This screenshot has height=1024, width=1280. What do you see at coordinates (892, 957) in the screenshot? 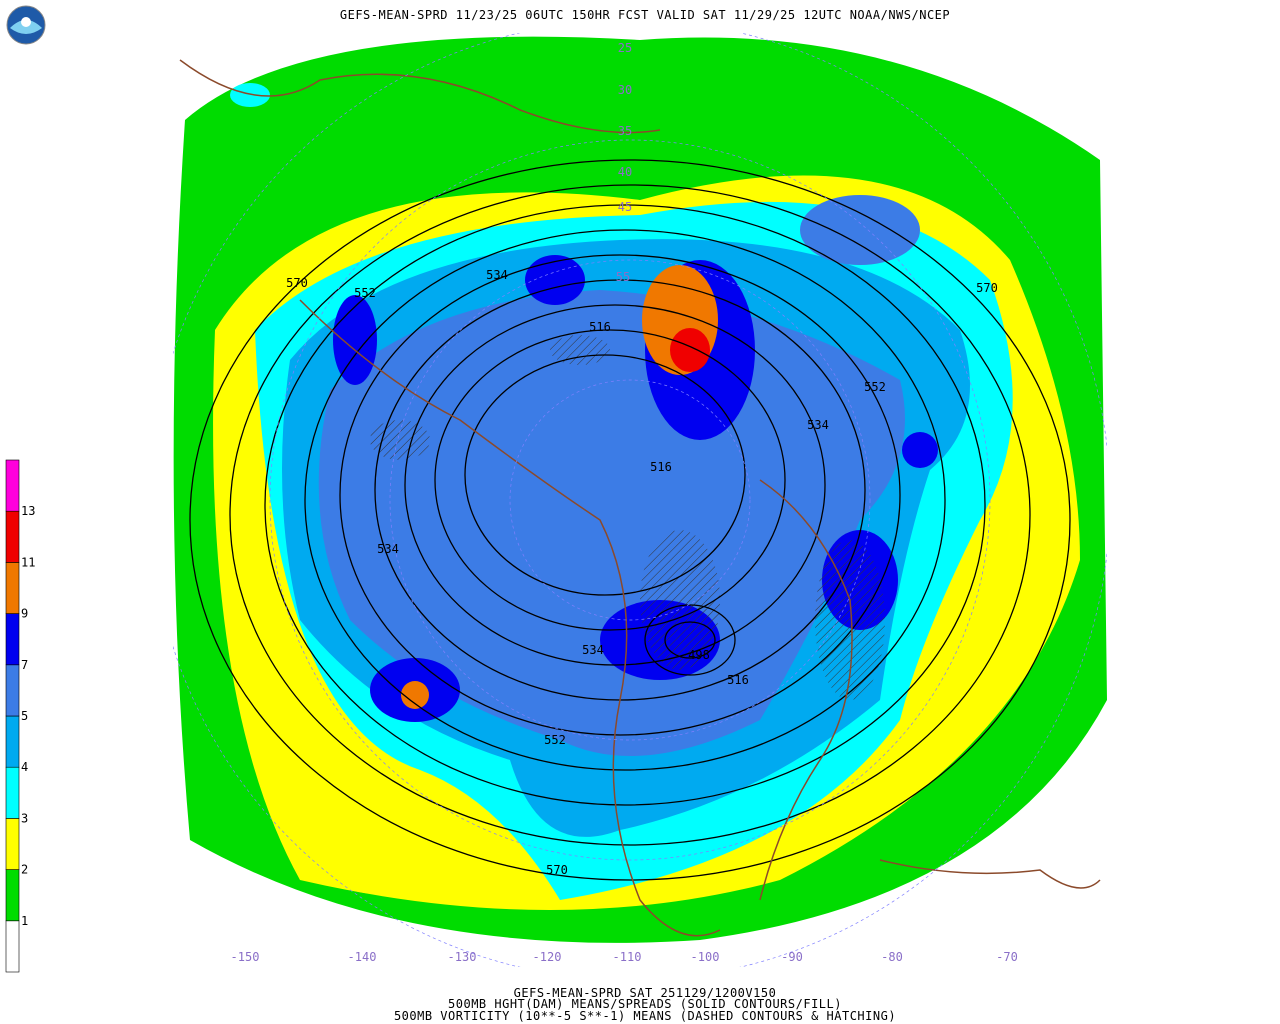
I see `longitude-label: -80` at bounding box center [892, 957].